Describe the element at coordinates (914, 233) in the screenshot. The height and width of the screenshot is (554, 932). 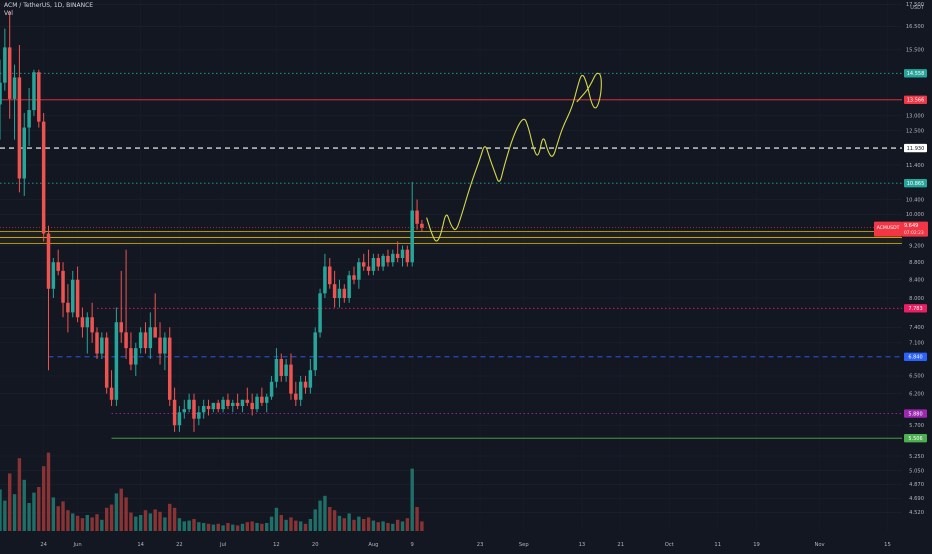
I see `current-countdown-text: 07:02:23` at that location.